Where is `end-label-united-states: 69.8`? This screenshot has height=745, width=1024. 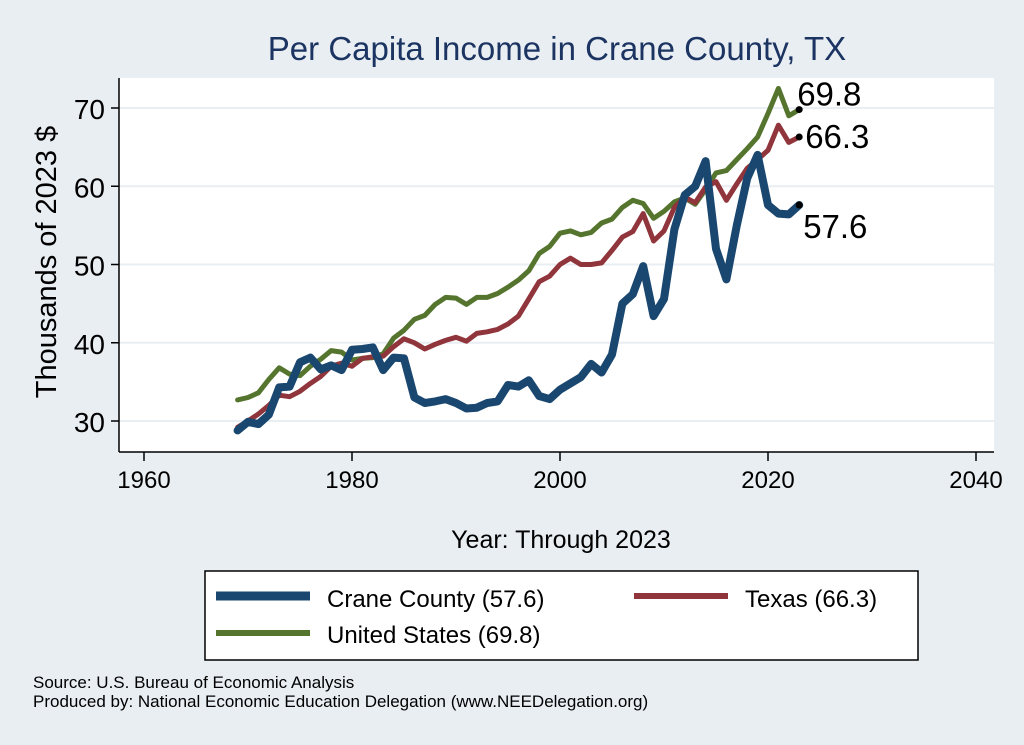
end-label-united-states: 69.8 is located at coordinates (829, 94).